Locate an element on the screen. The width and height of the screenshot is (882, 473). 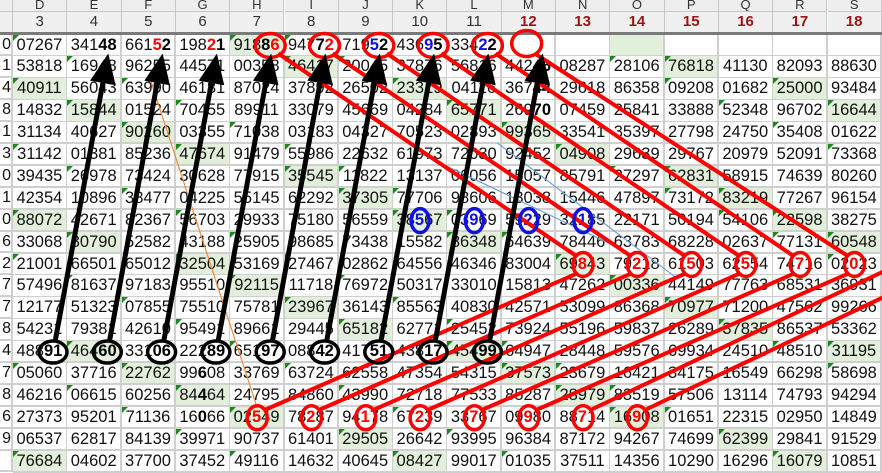
cell-s-10: 02023 is located at coordinates (855, 265).